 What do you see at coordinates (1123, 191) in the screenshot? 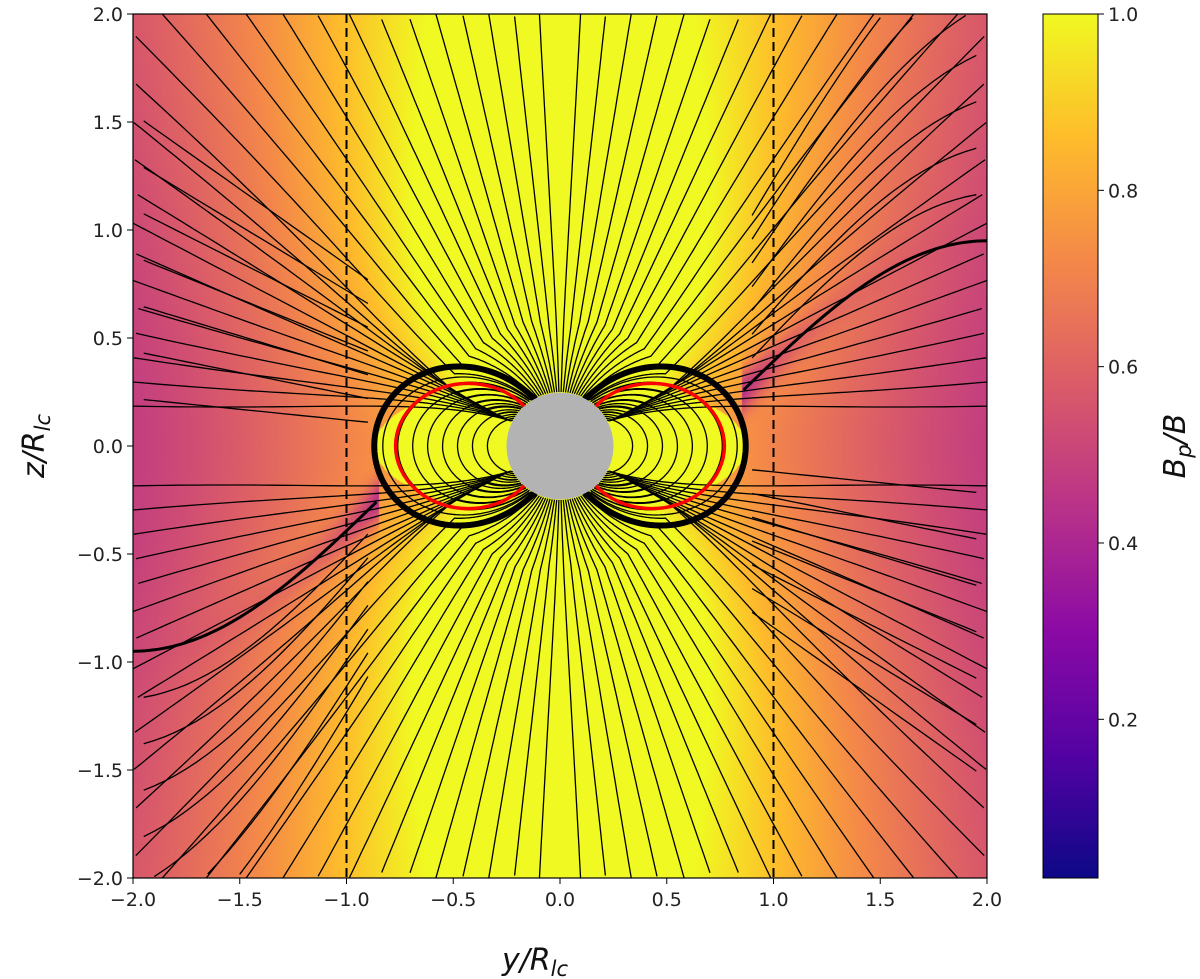
I see `colorbar-tick-label: 0.8` at bounding box center [1123, 191].